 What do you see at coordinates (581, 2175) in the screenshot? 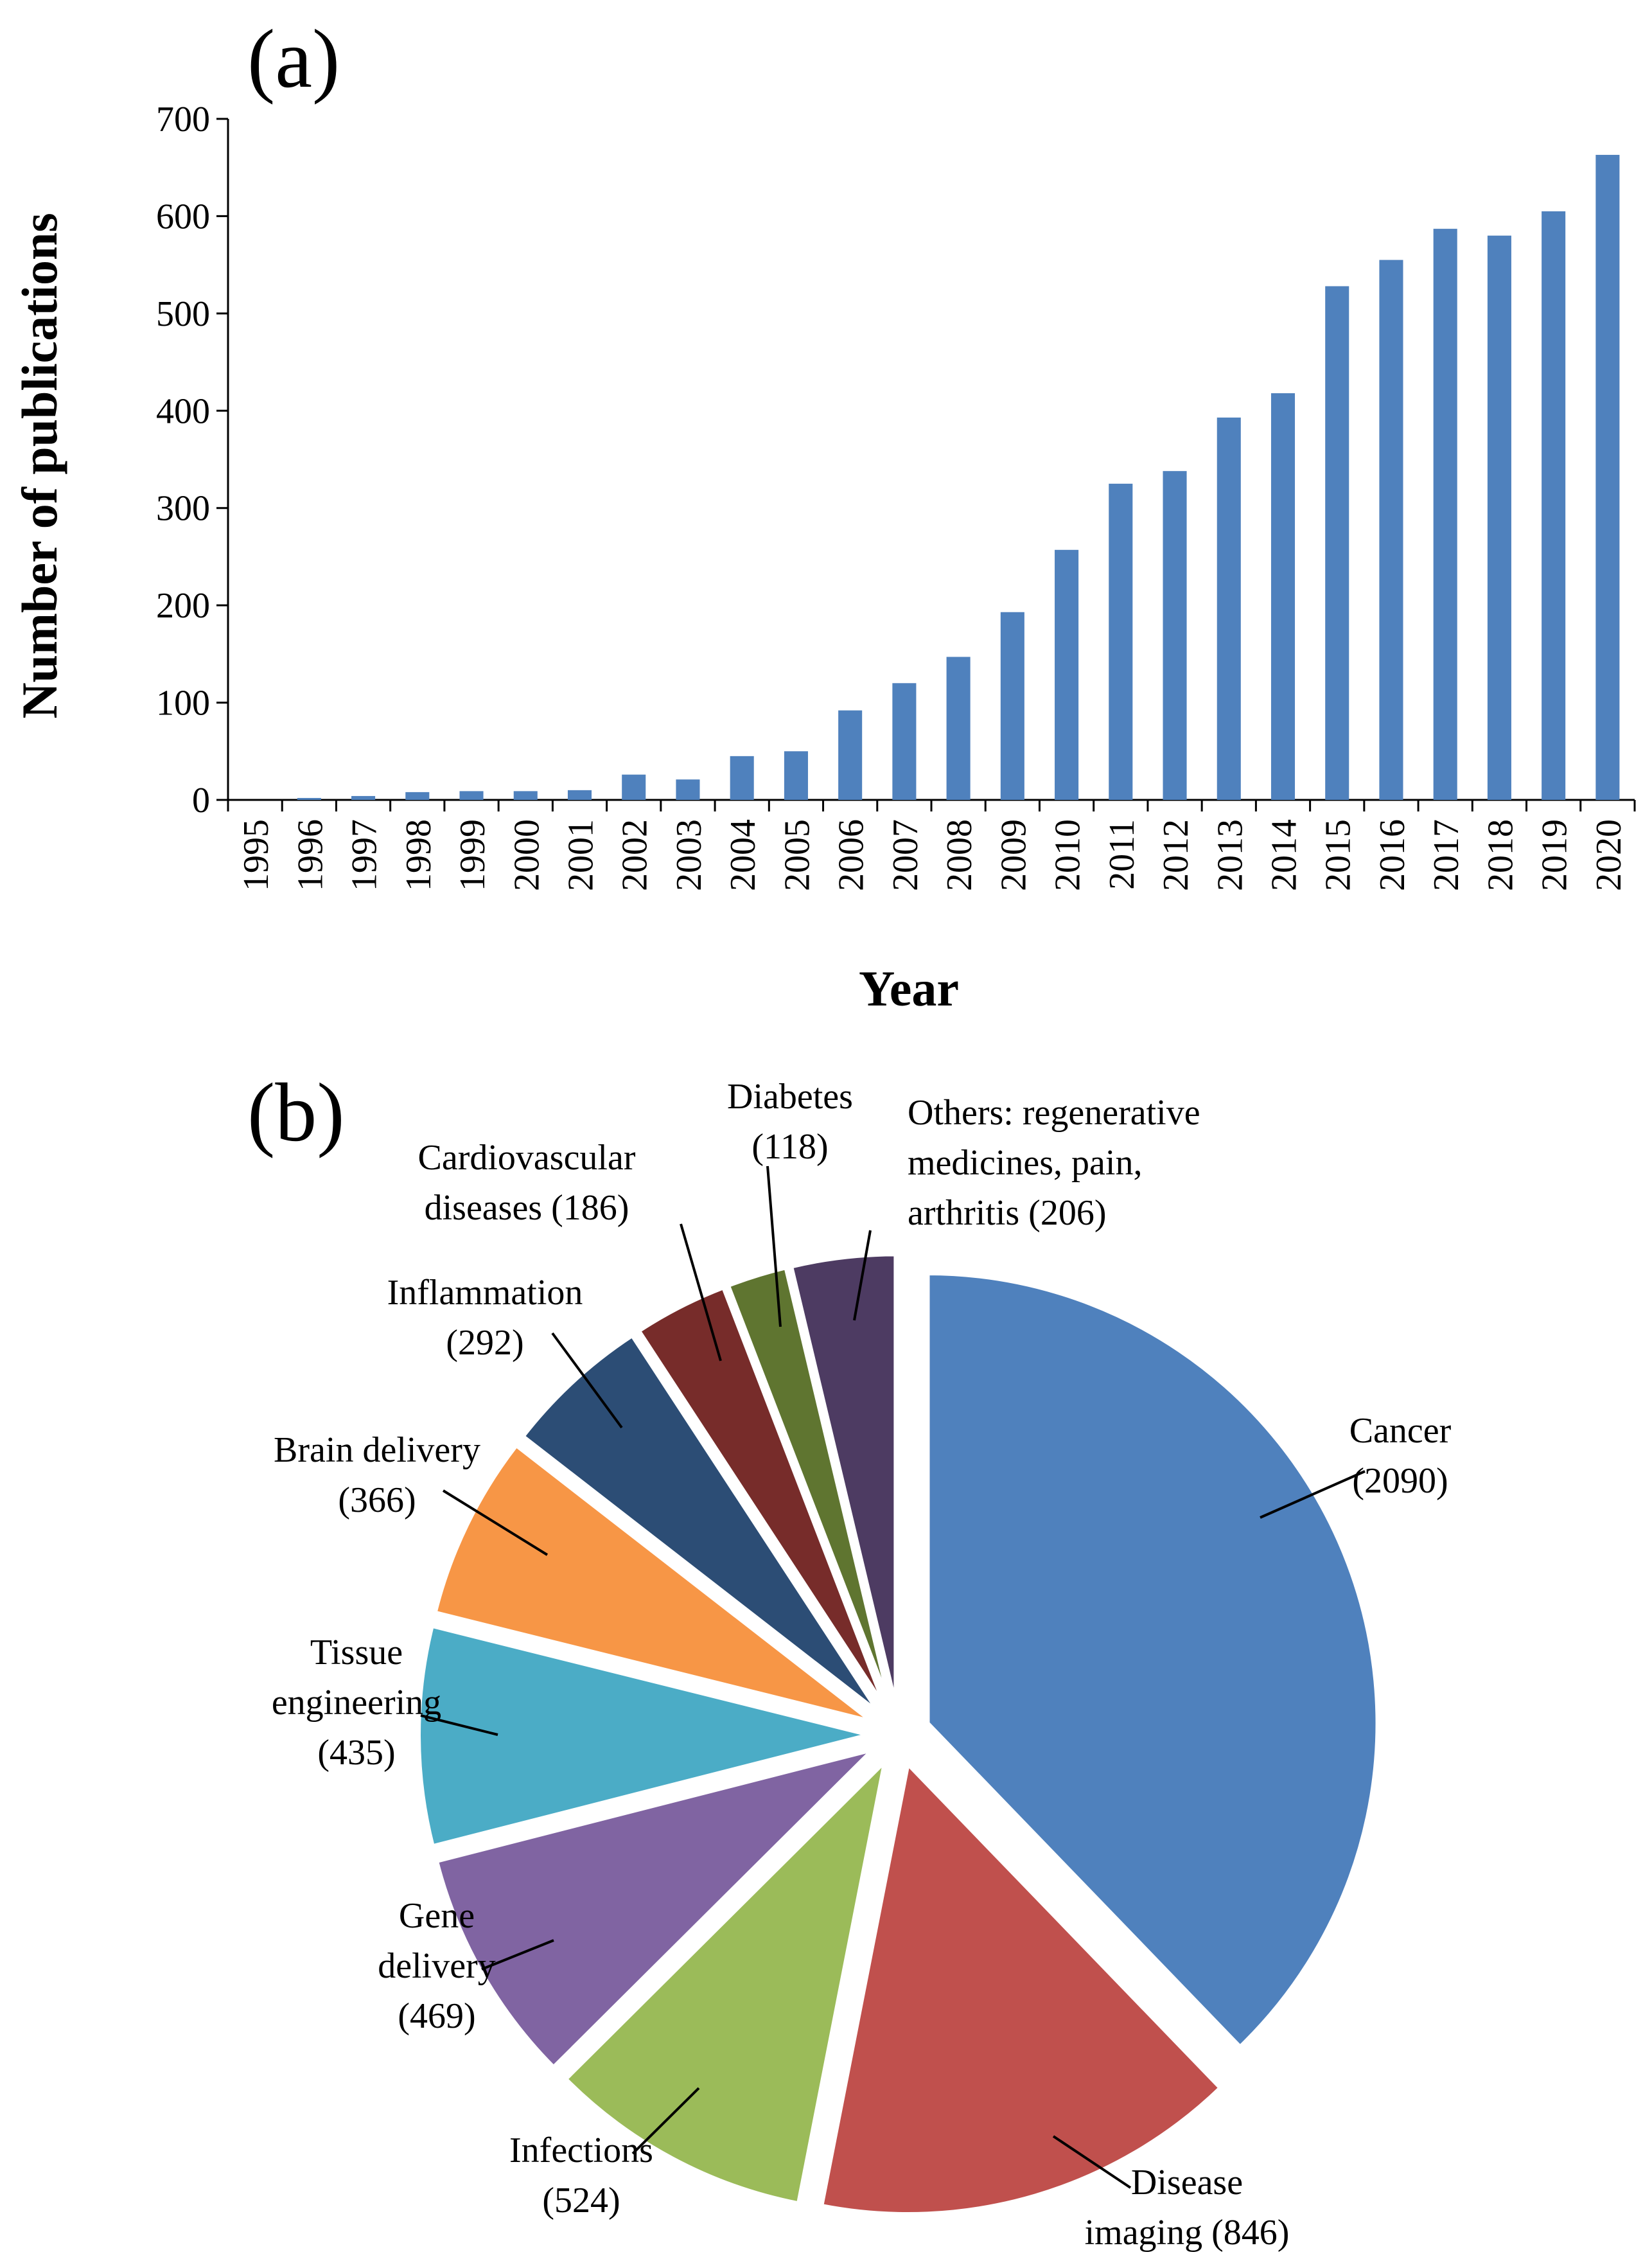
I see `pie-label-infections: Infections (524)` at bounding box center [581, 2175].